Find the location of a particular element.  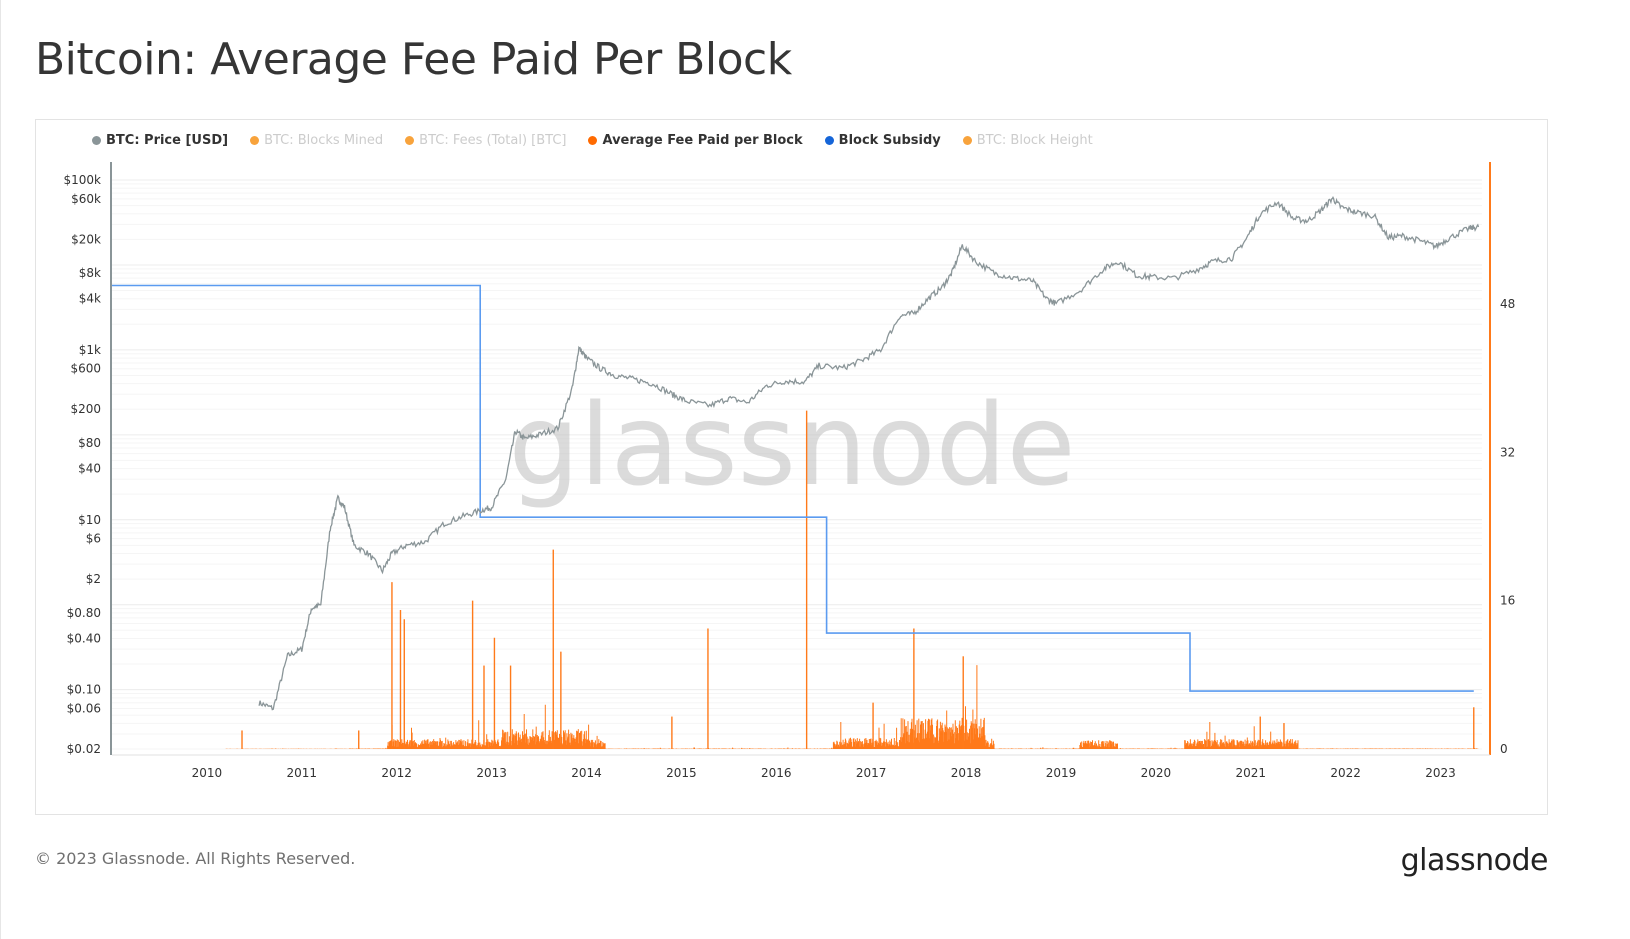

x-tick-label: 2018 is located at coordinates (966, 773).